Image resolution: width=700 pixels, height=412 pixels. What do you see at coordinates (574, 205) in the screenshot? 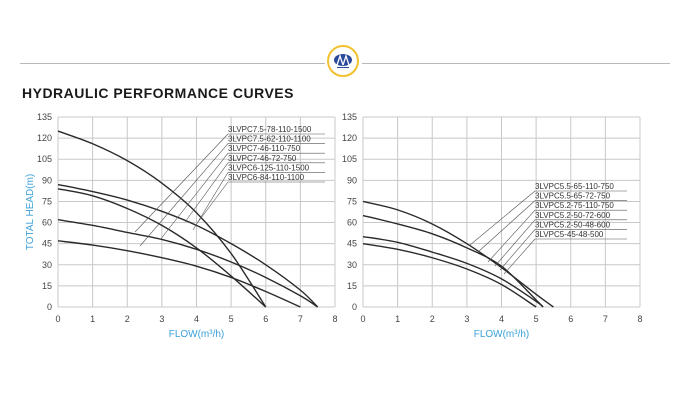
I see `curve-label: 3LVPC5.2-75-110-750` at bounding box center [574, 205].